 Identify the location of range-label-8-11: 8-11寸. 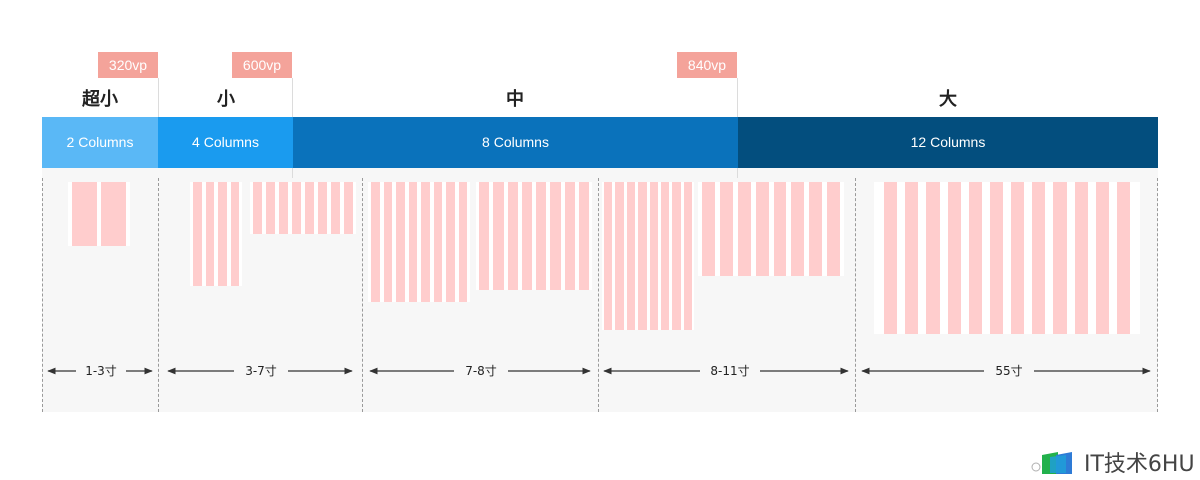
(730, 371).